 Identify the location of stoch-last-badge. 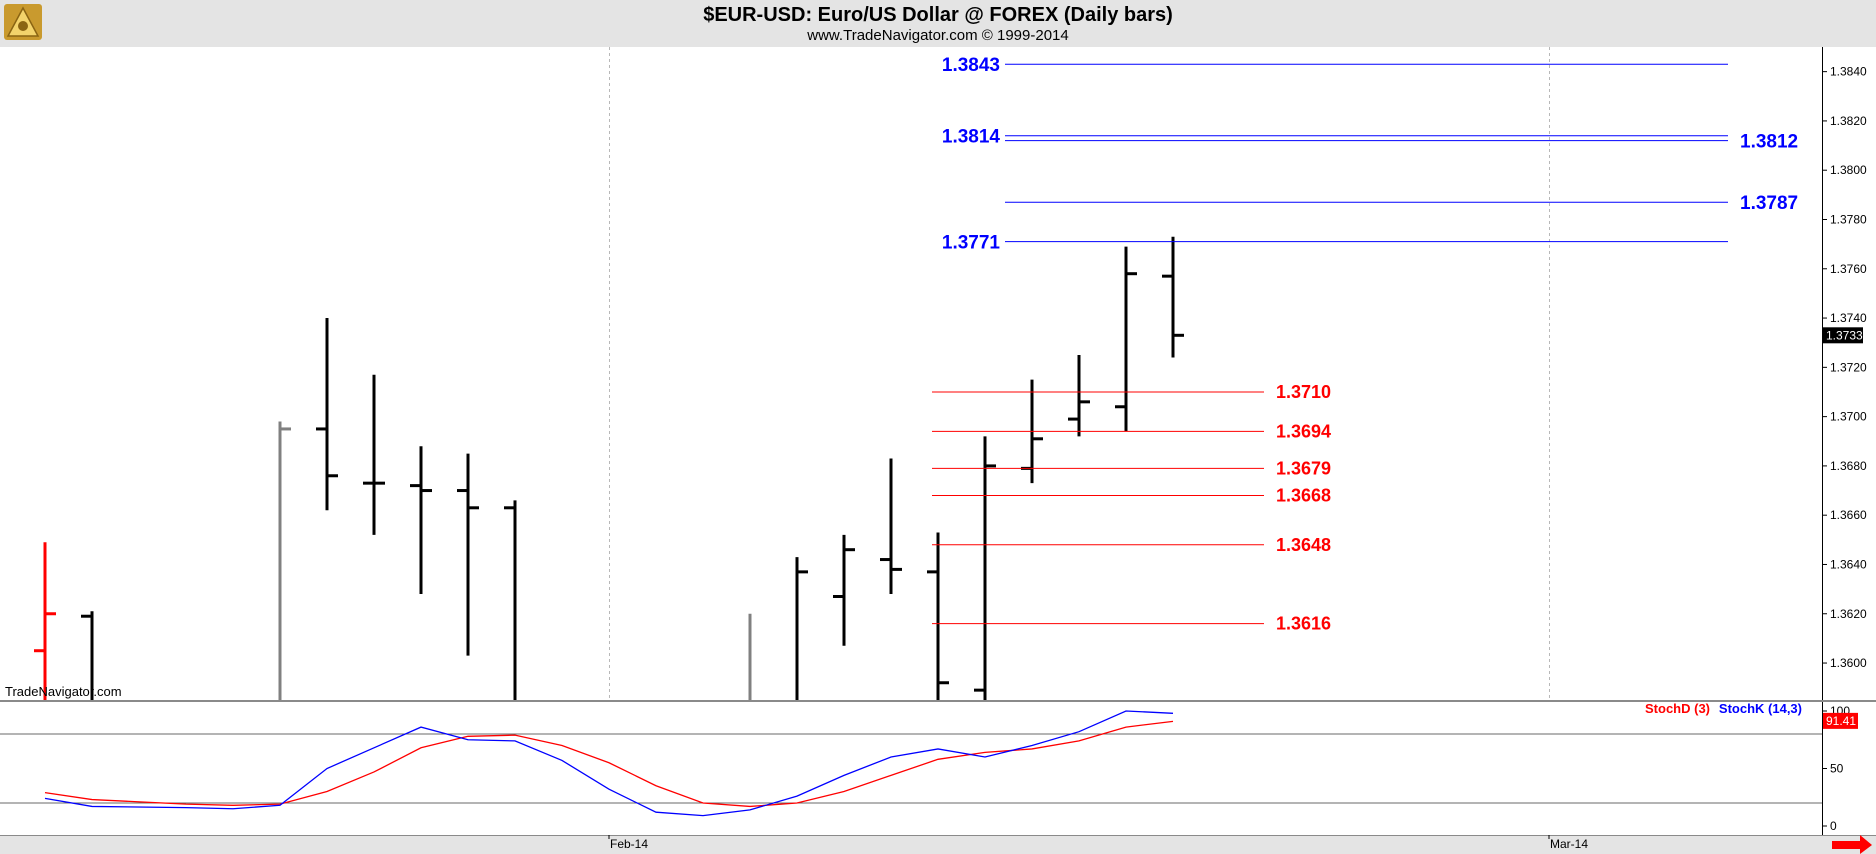
(1840, 720).